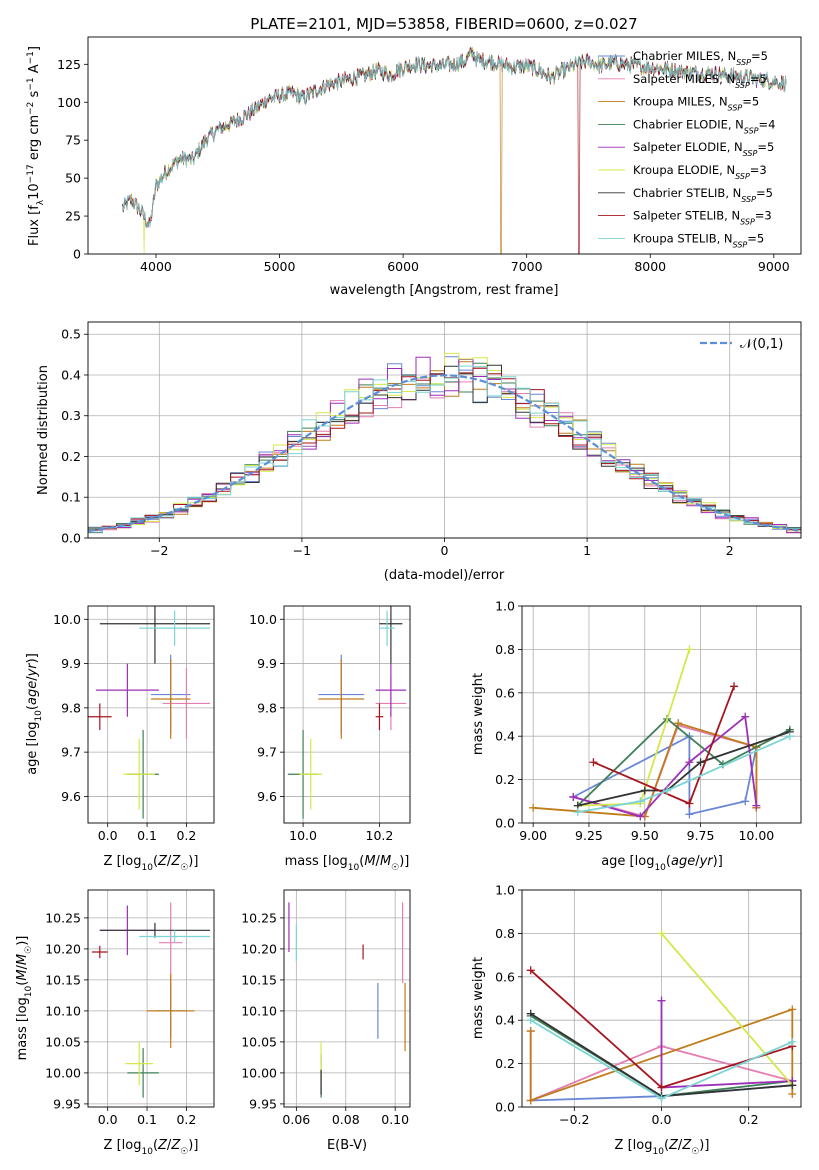  What do you see at coordinates (63, 917) in the screenshot?
I see `y-tick-label: 10.25` at bounding box center [63, 917].